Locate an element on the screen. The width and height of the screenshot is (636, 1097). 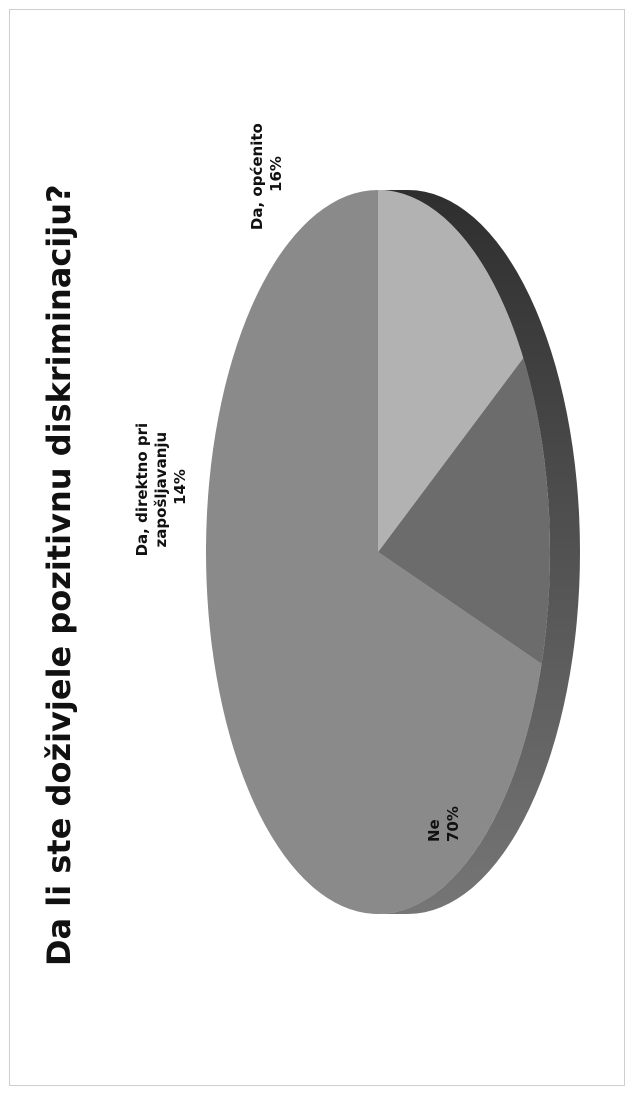
data-label-ne: Ne 70% is located at coordinates (443, 824).